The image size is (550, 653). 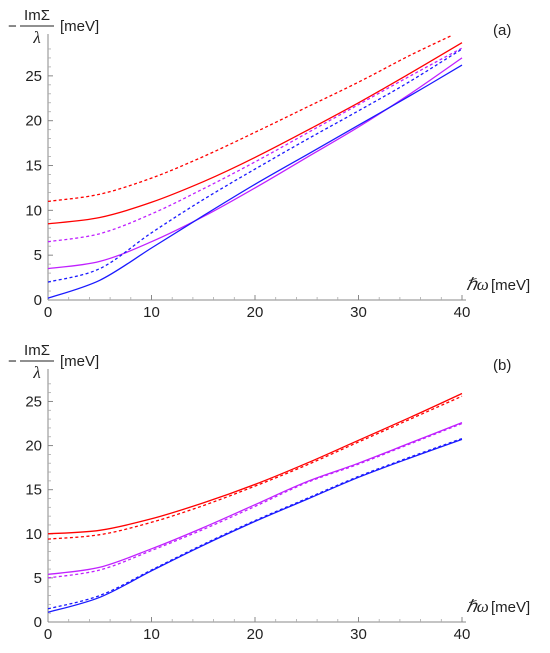 I want to click on panel-b-ylabel-denominator: λ, so click(x=36, y=372).